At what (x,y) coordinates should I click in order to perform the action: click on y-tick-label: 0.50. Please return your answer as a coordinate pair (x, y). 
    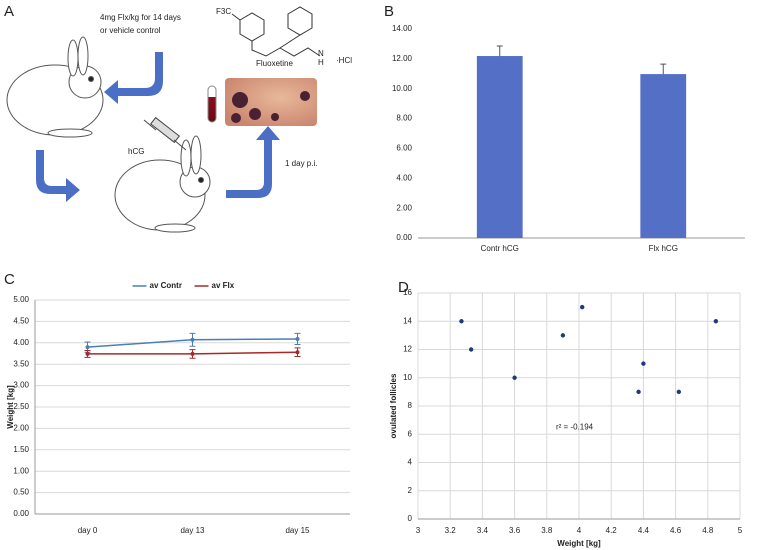
    Looking at the image, I should click on (21, 492).